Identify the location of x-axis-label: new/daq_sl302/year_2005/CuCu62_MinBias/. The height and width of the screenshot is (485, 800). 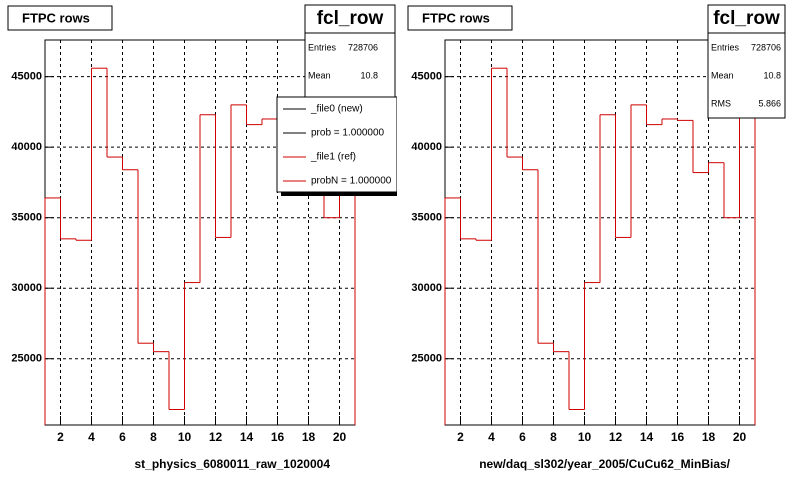
(604, 464).